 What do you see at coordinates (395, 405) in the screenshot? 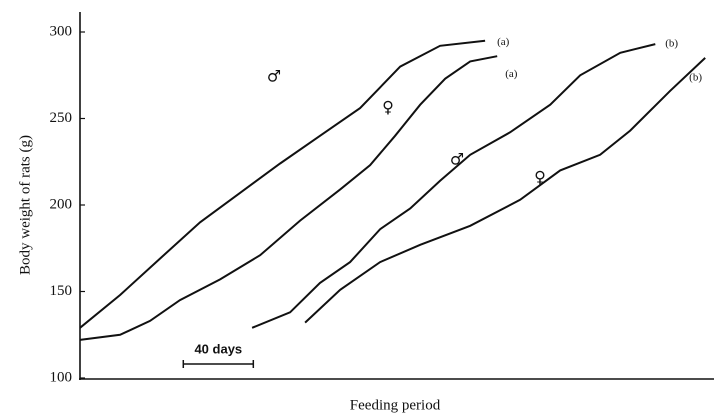
I see `x-axis-label: Feeding period` at bounding box center [395, 405].